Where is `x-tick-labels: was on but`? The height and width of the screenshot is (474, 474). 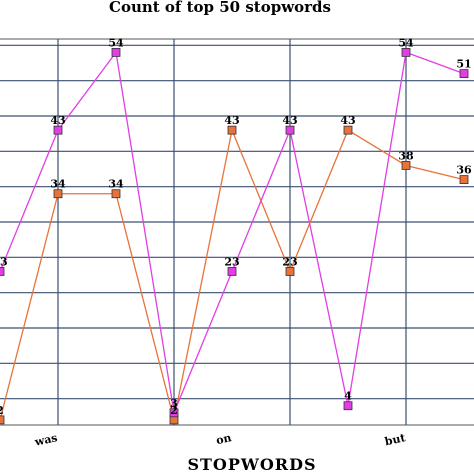 x-tick-labels: was on but is located at coordinates (220, 440).